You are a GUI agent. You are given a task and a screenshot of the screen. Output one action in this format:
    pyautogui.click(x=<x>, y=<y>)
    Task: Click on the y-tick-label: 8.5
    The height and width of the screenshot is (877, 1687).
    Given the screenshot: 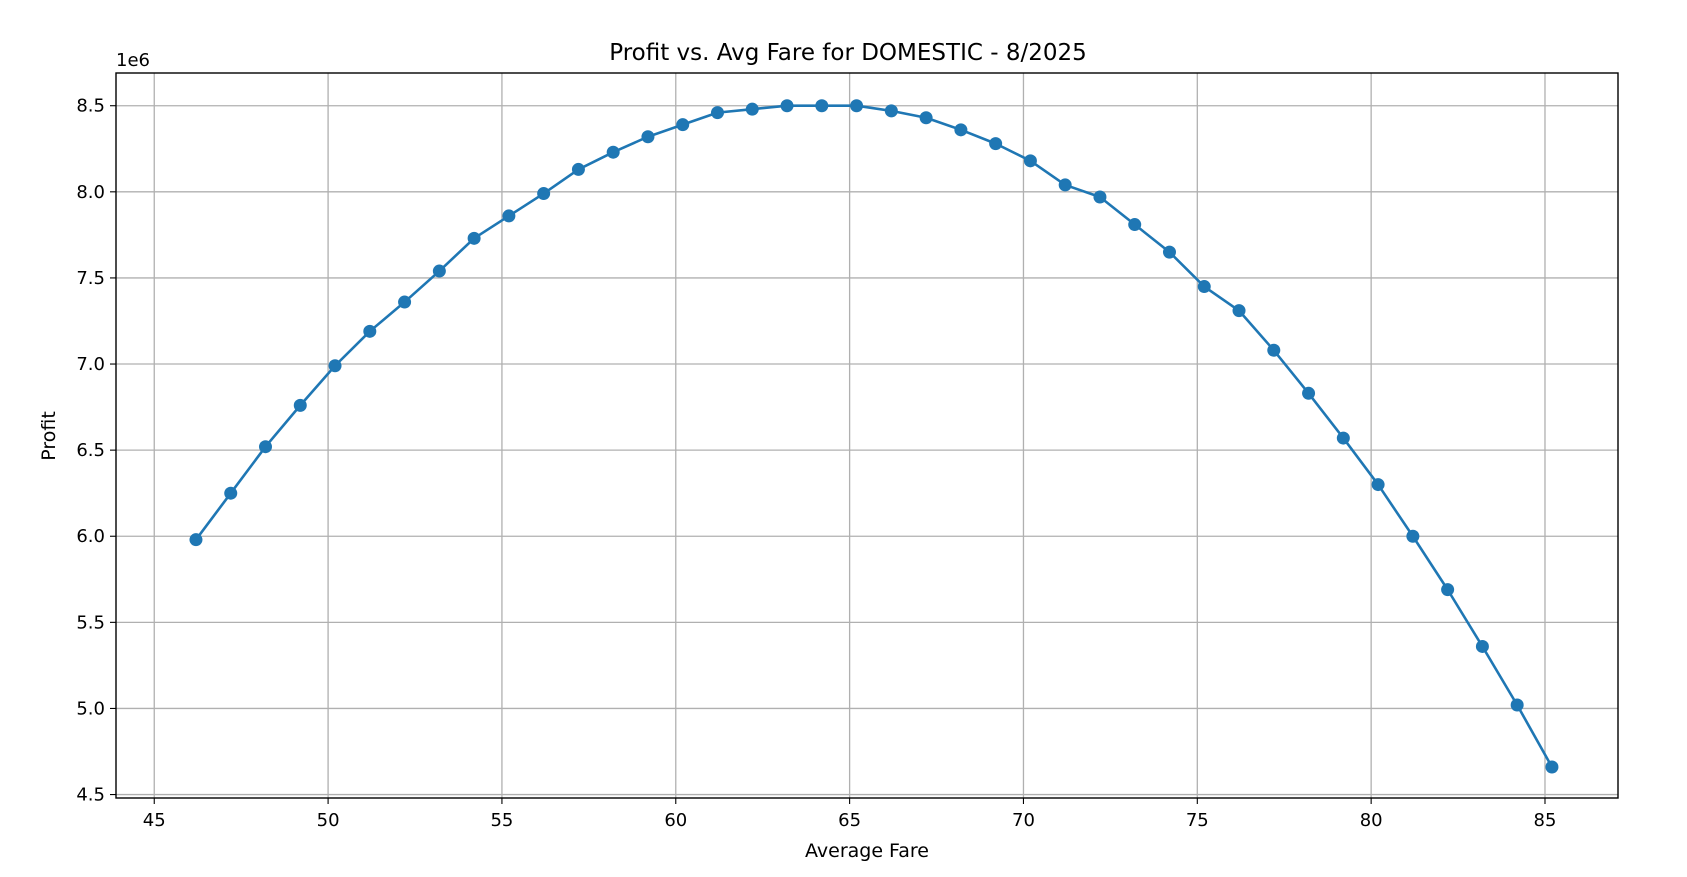 What is the action you would take?
    pyautogui.click(x=90, y=106)
    